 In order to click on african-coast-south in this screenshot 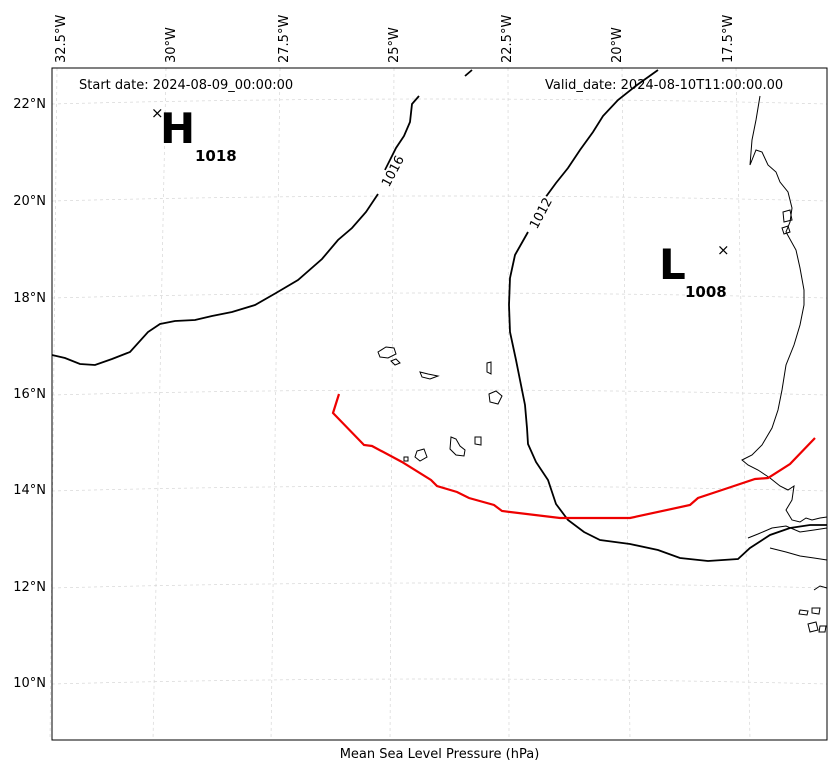, I will do `click(787, 532)`.